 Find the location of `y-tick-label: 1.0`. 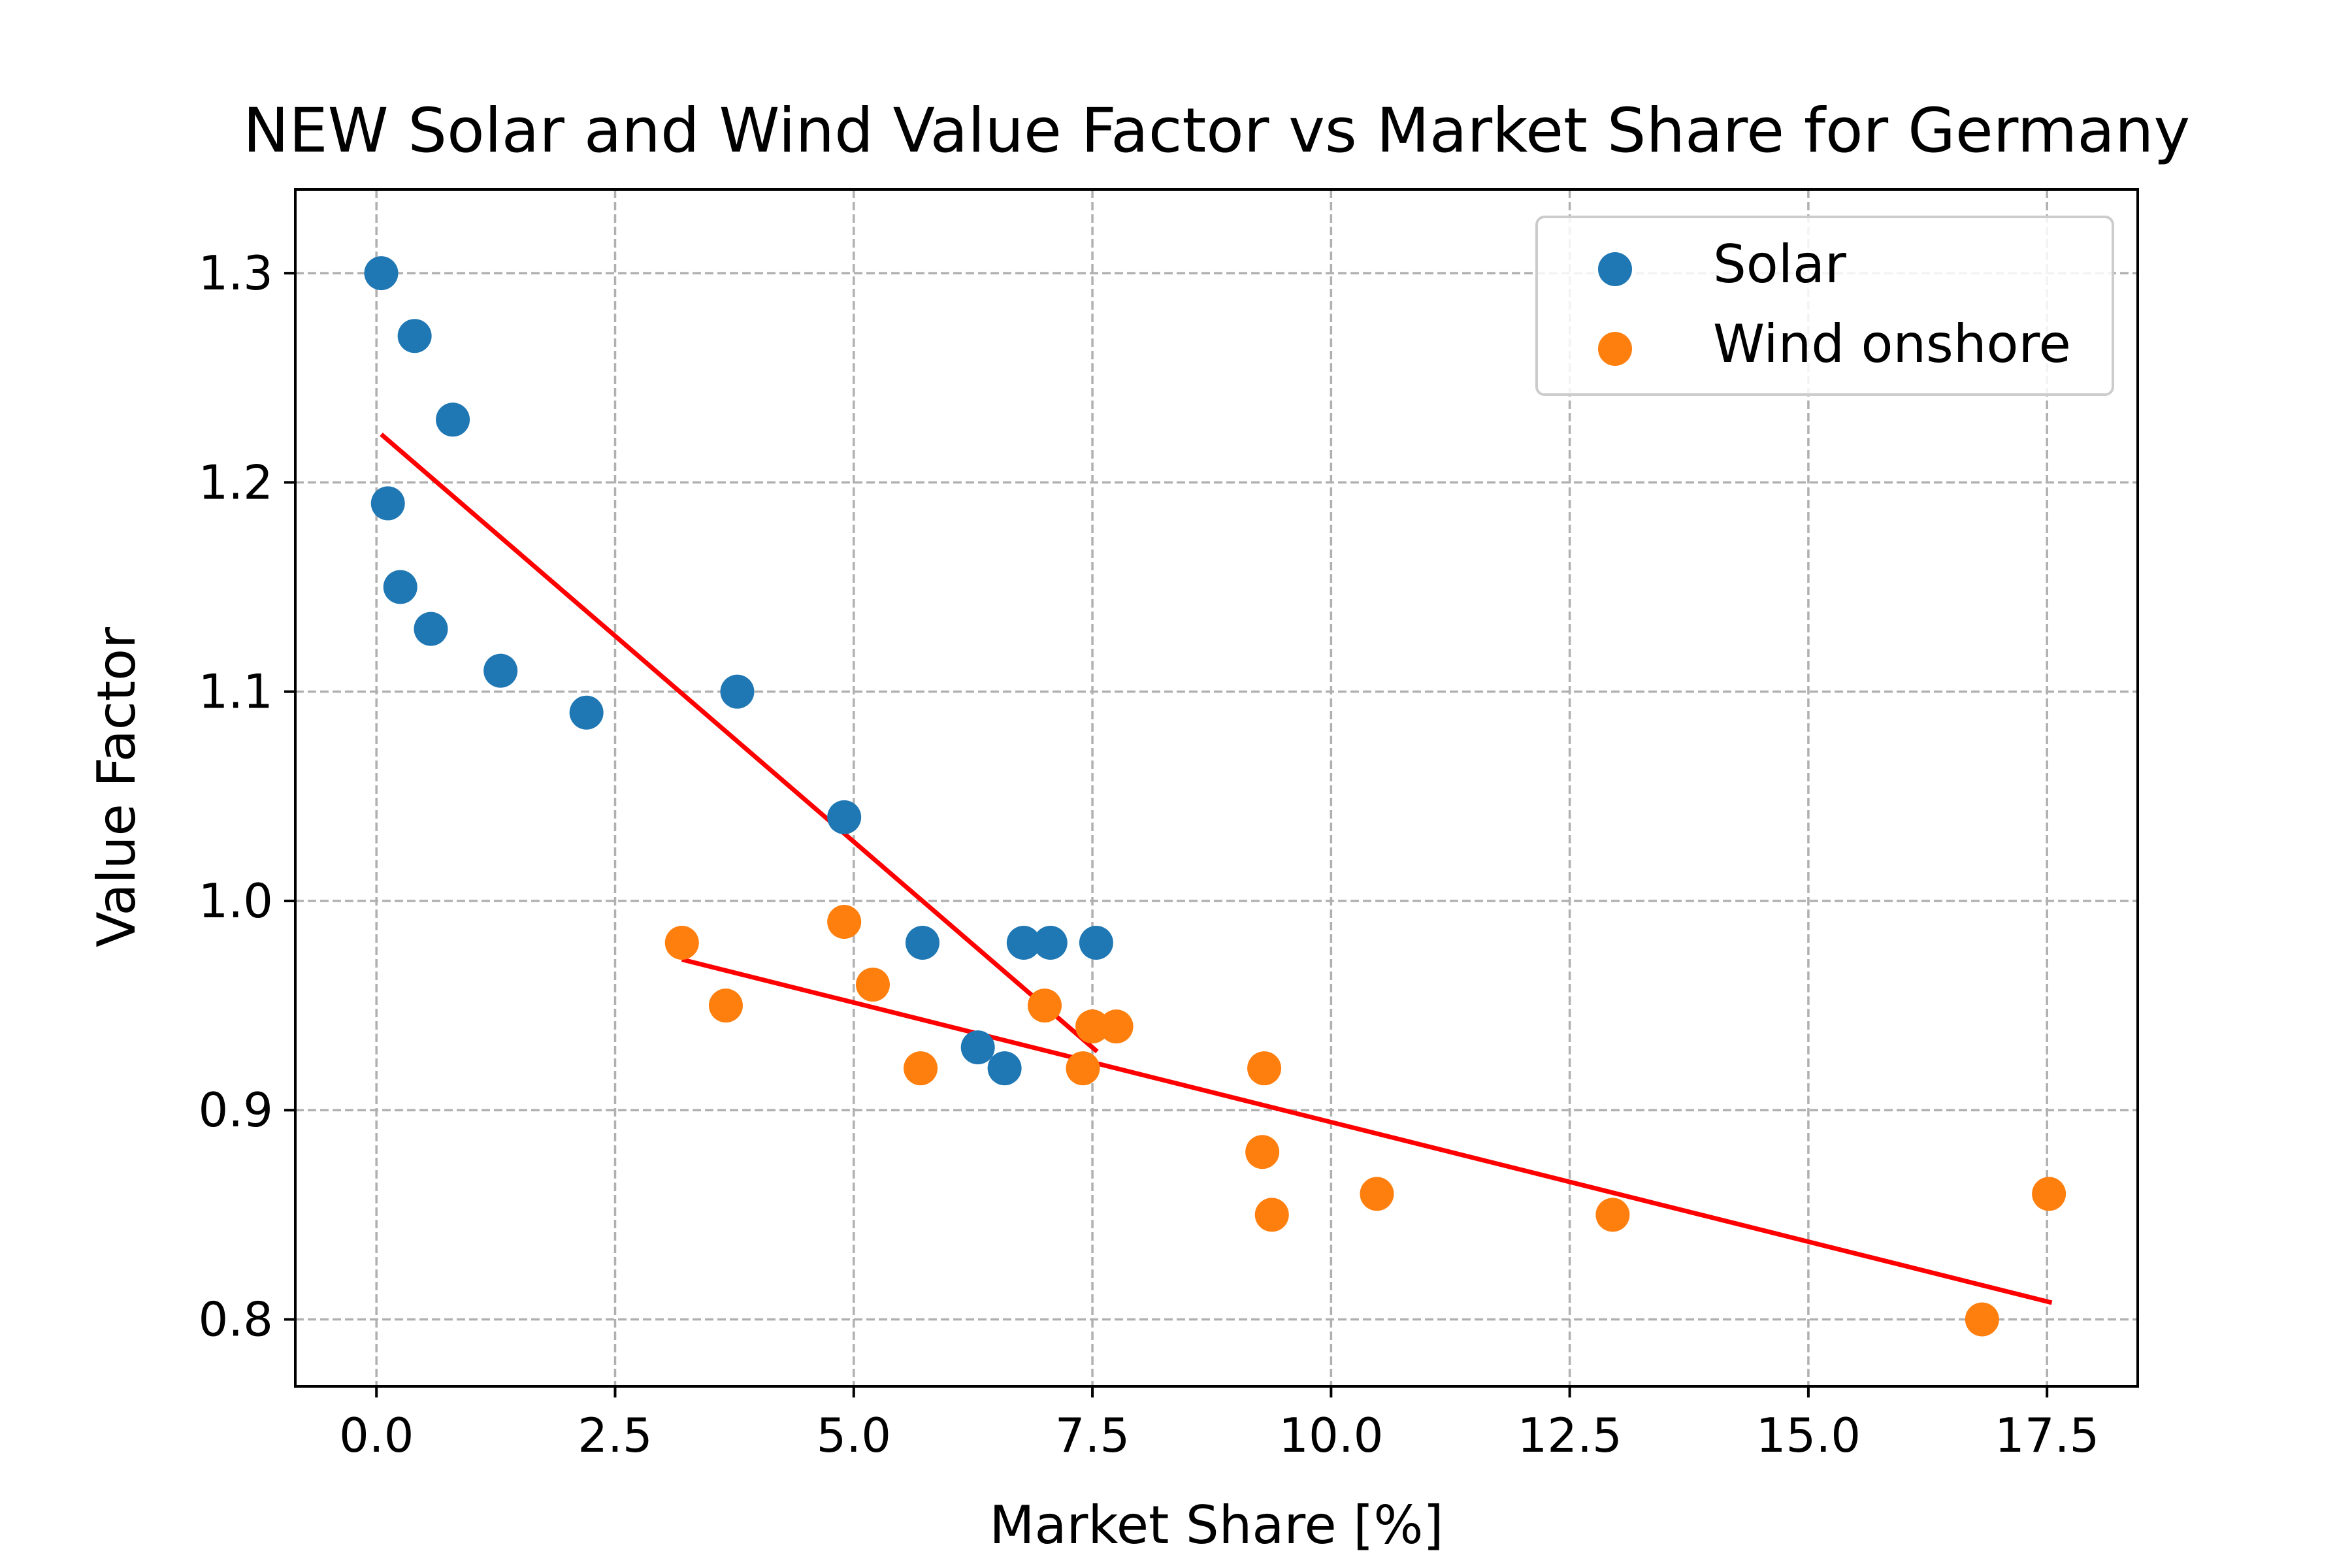

y-tick-label: 1.0 is located at coordinates (235, 901).